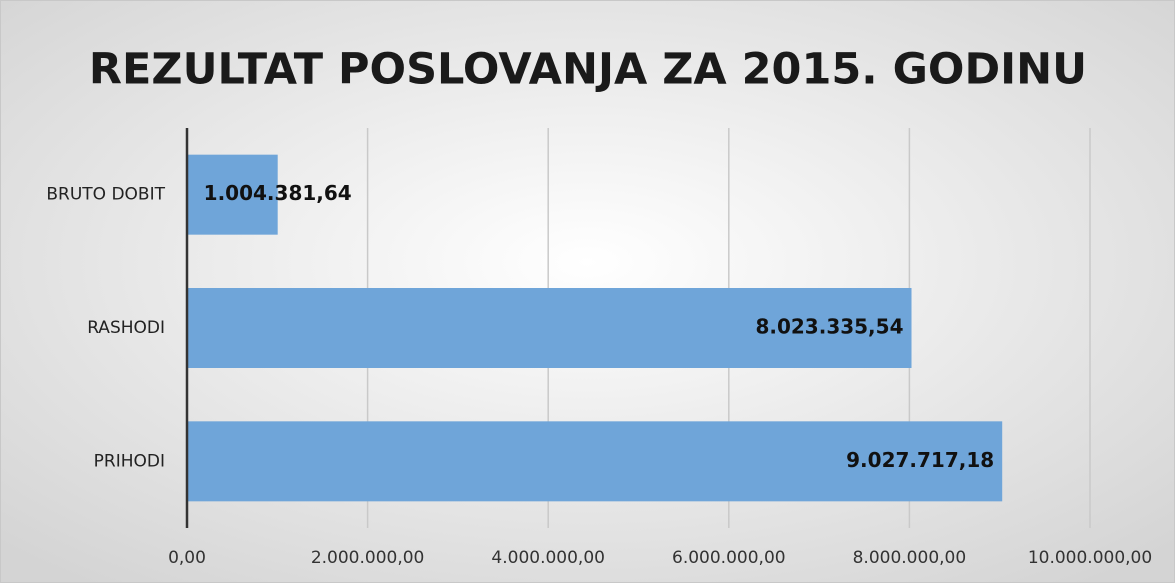 The width and height of the screenshot is (1175, 583). I want to click on y-tick-label: BRUTO DOBIT, so click(105, 195).